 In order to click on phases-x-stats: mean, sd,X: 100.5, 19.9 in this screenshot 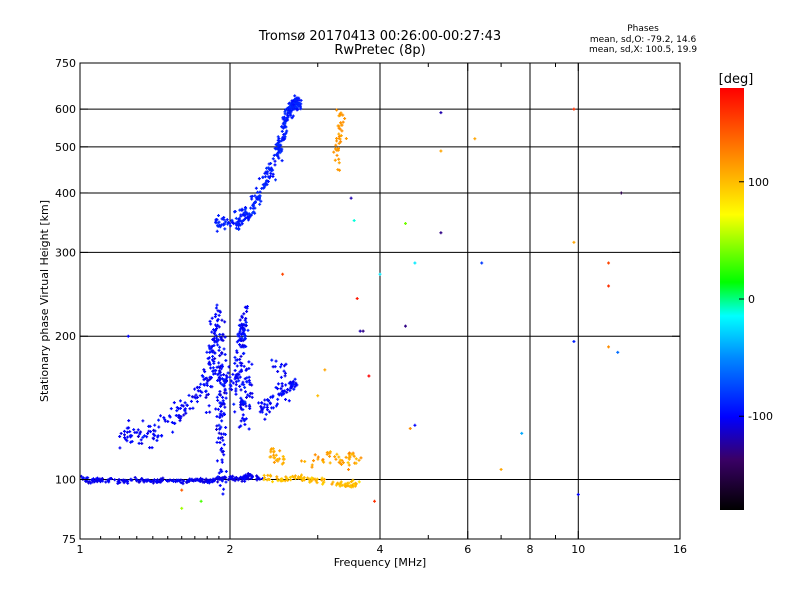, I will do `click(643, 50)`.